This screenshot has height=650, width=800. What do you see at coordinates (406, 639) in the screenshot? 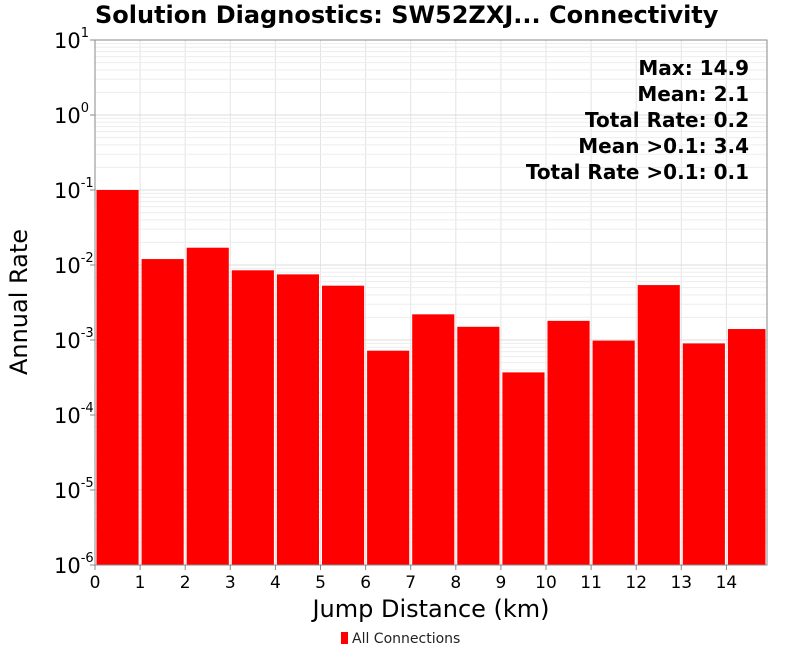
I see `legend-label-all-connections: All Connections` at bounding box center [406, 639].